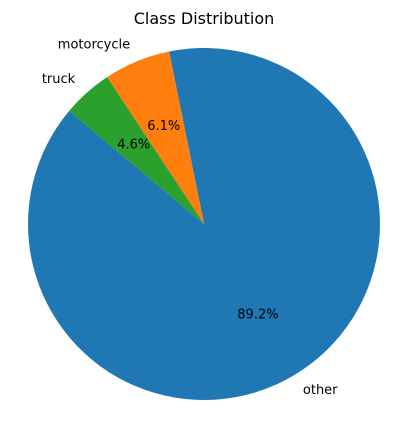 Image resolution: width=407 pixels, height=427 pixels. Describe the element at coordinates (59, 79) in the screenshot. I see `pie-category-label-truck: truck` at that location.